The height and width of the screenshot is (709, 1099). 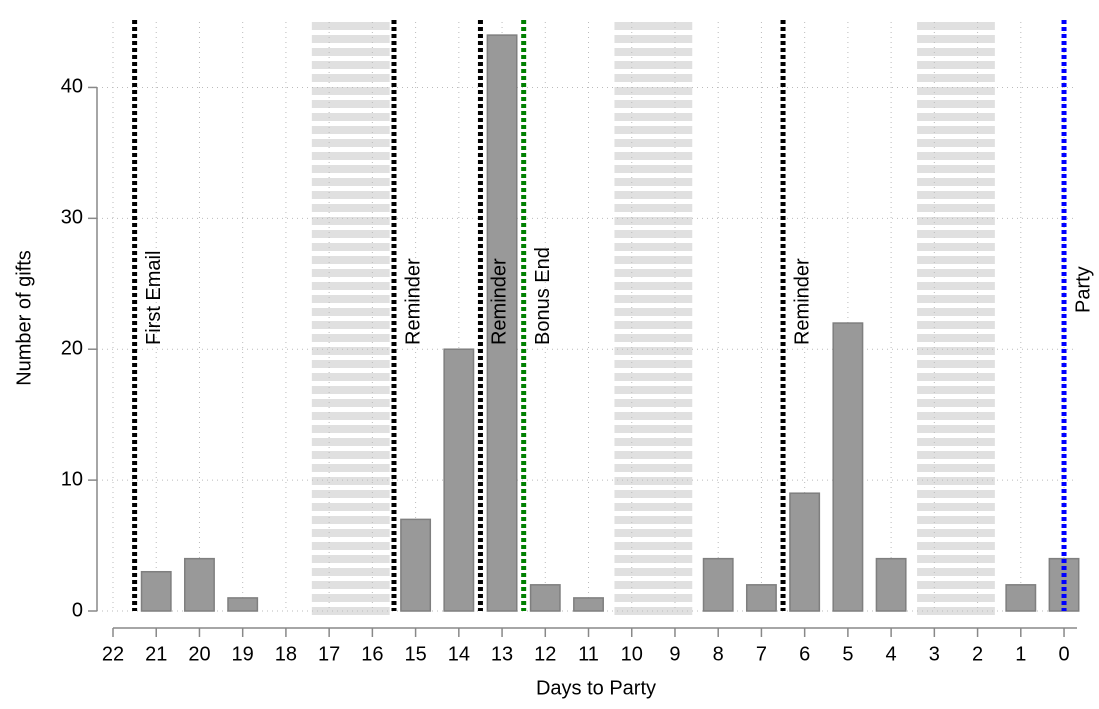 I want to click on event-label: Party, so click(x=1083, y=289).